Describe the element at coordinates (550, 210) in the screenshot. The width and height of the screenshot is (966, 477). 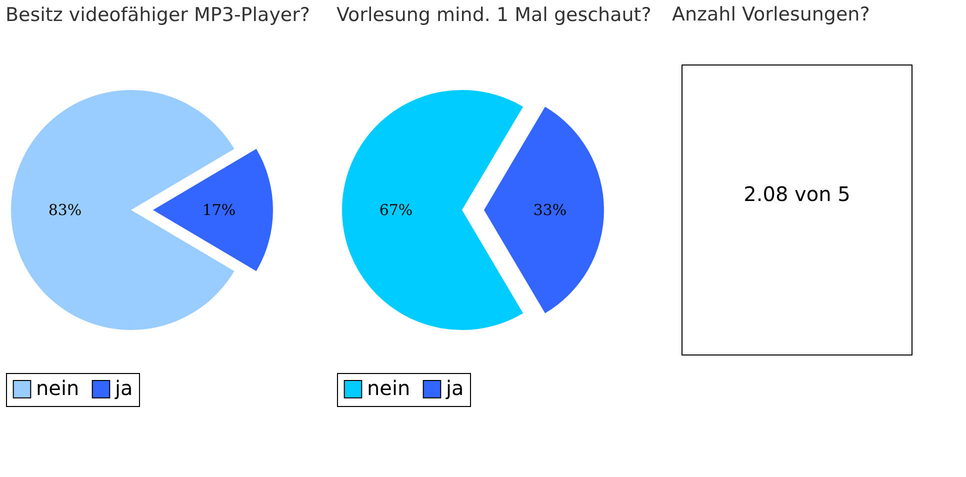
I see `data-label: 33%` at that location.